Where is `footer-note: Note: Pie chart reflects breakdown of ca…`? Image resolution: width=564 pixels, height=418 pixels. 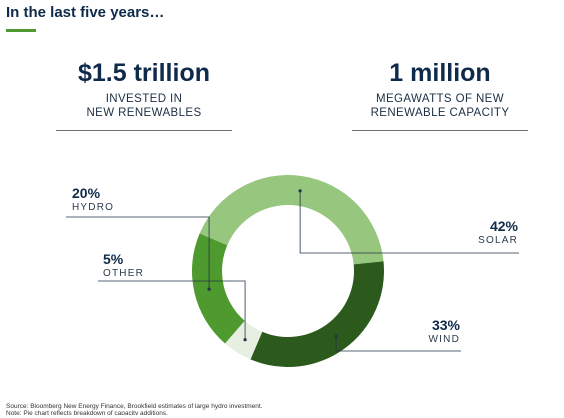 footer-note: Note: Pie chart reflects breakdown of ca… is located at coordinates (87, 412).